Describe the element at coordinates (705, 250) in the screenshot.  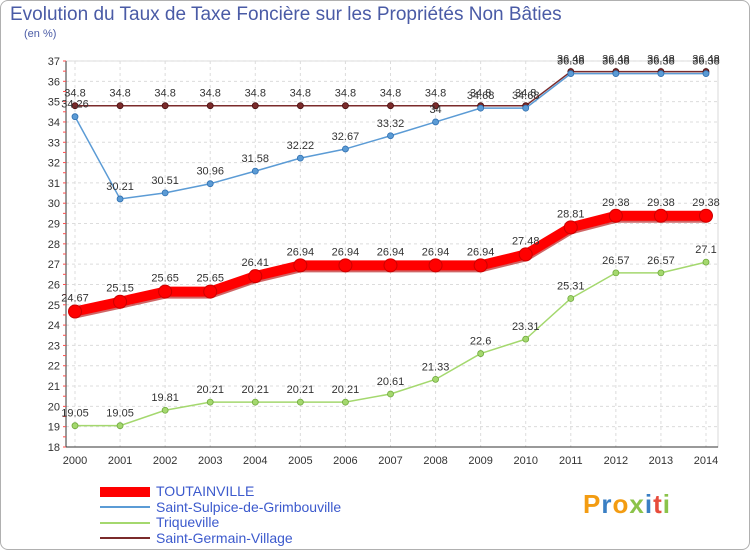
I see `data-label: 27.1` at that location.